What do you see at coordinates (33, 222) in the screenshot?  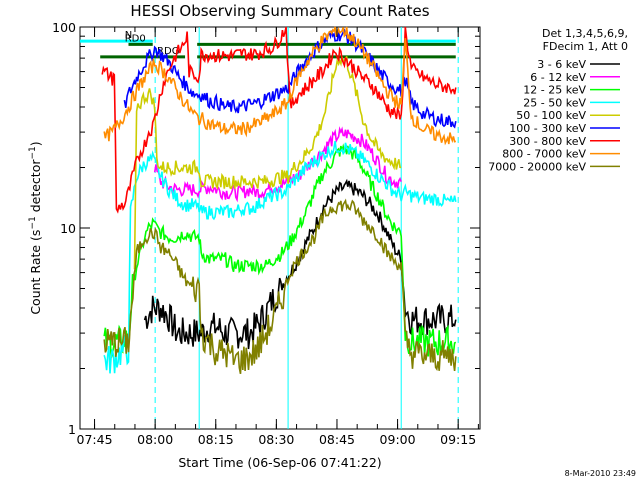 I see `y-axis-label-sup-1: −1` at bounding box center [33, 222].